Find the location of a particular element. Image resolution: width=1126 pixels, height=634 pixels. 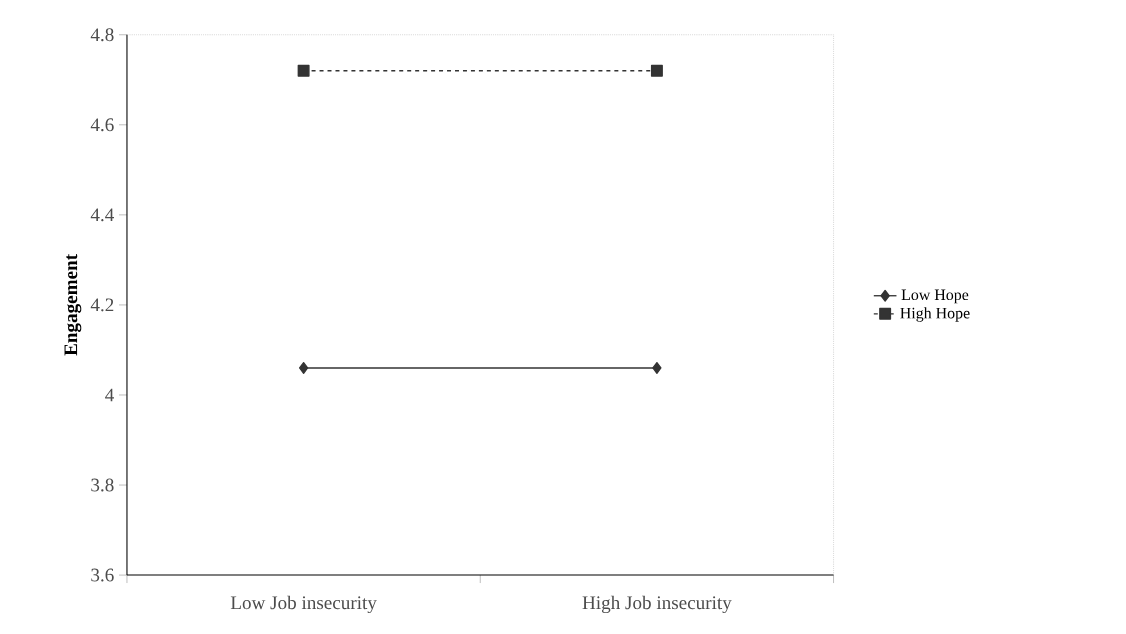

y-tick-label: 3.8 is located at coordinates (102, 485).